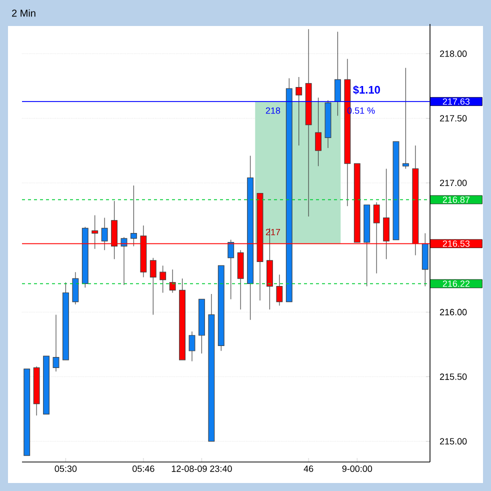 The image size is (491, 491). What do you see at coordinates (453, 377) in the screenshot?
I see `y-tick-label: 215.50` at bounding box center [453, 377].